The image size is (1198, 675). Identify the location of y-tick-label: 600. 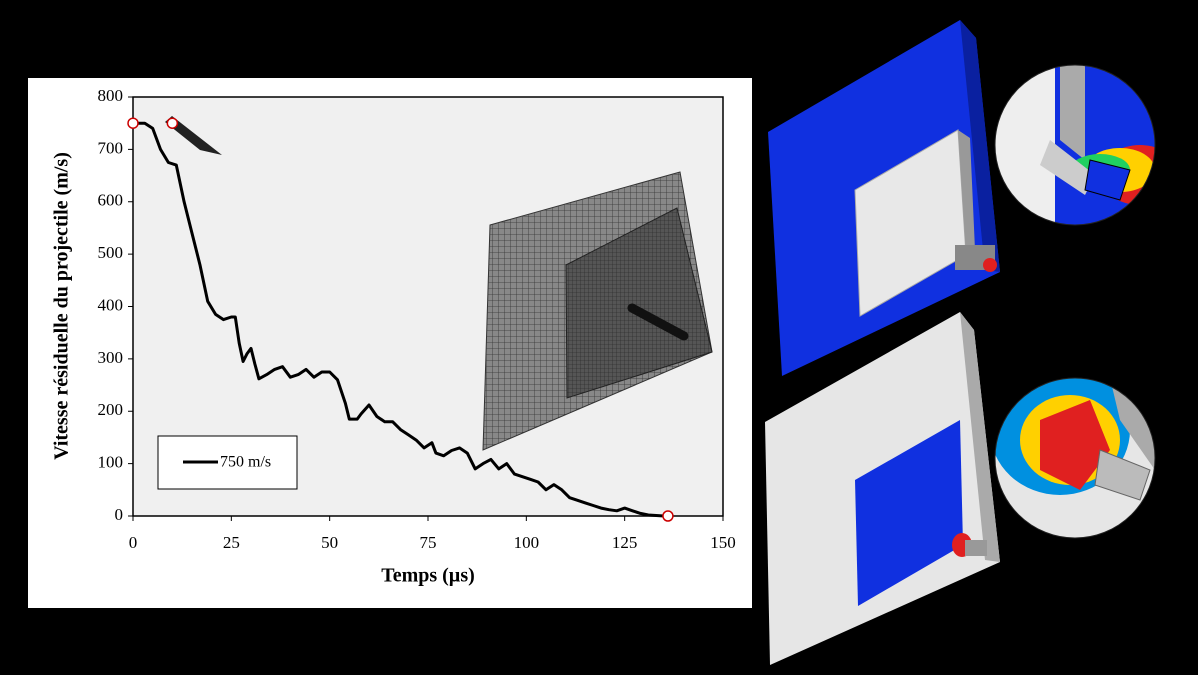
(111, 200).